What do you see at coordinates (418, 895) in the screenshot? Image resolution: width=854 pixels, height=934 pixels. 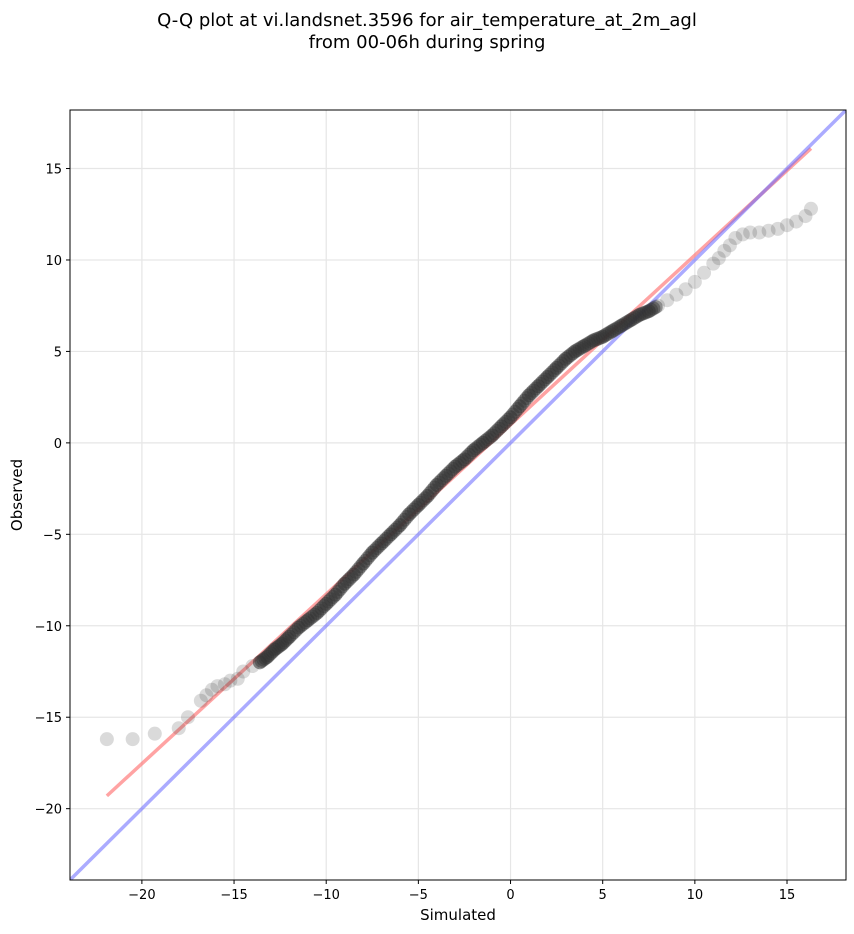 I see `x-tick-label: −5` at bounding box center [418, 895].